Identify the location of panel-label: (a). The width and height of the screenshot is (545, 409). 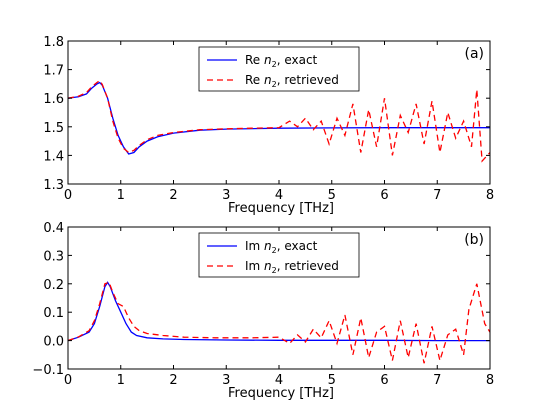
(474, 54).